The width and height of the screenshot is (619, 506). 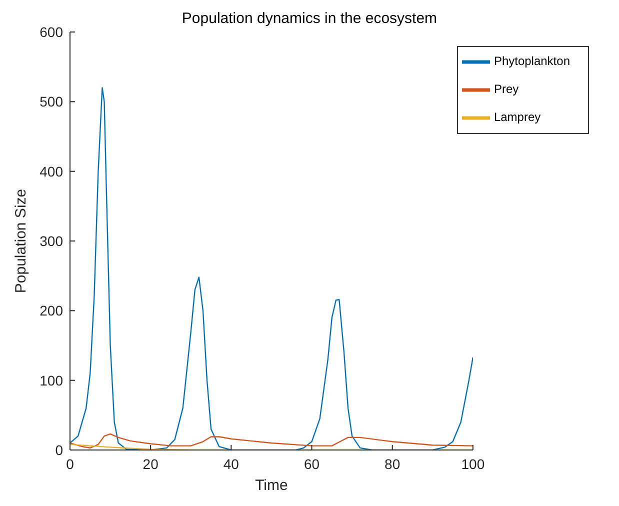 I want to click on x-tick-label: 40, so click(x=231, y=464).